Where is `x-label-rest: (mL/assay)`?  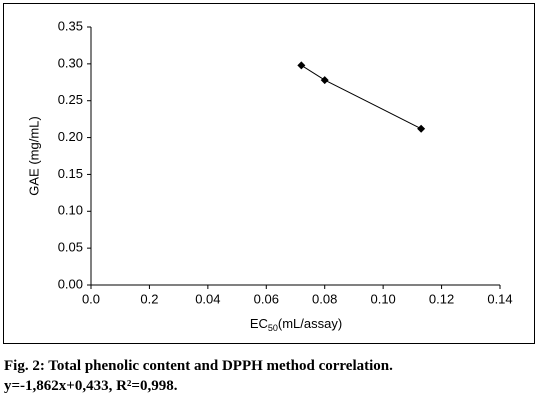 x-label-rest: (mL/assay) is located at coordinates (310, 323).